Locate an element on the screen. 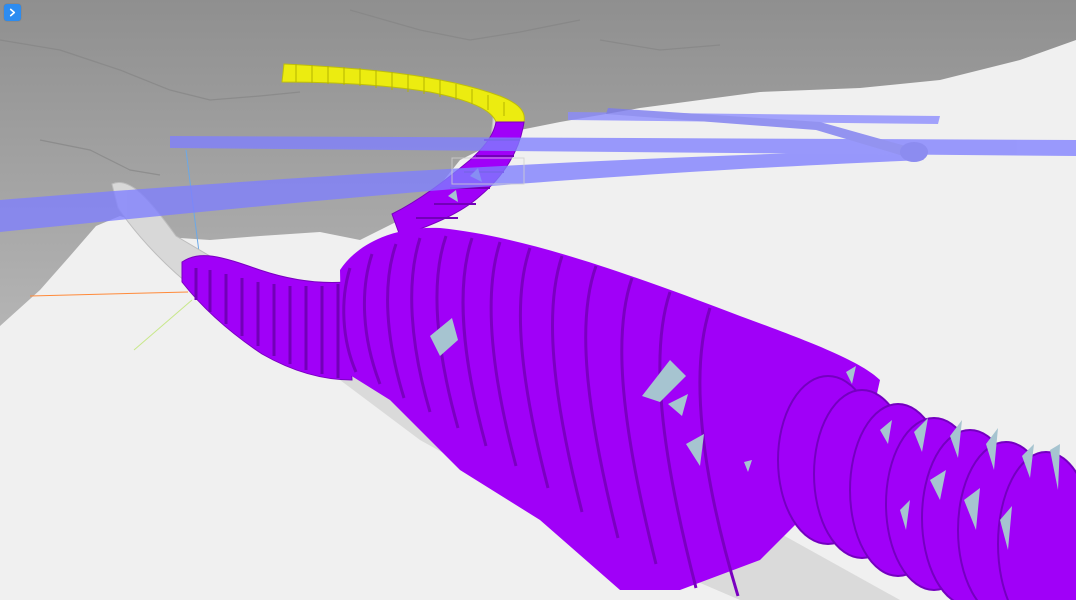  selection-marker is located at coordinates (488, 171).